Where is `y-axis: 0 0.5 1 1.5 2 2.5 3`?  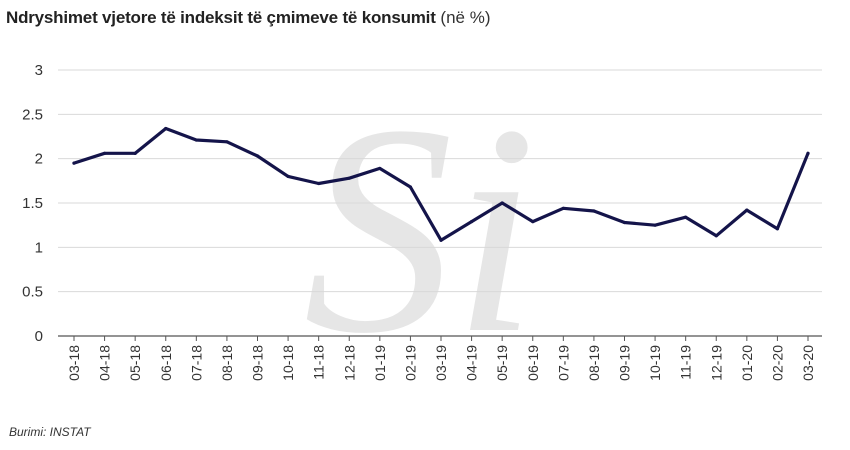
y-axis: 0 0.5 1 1.5 2 2.5 3 is located at coordinates (32, 203).